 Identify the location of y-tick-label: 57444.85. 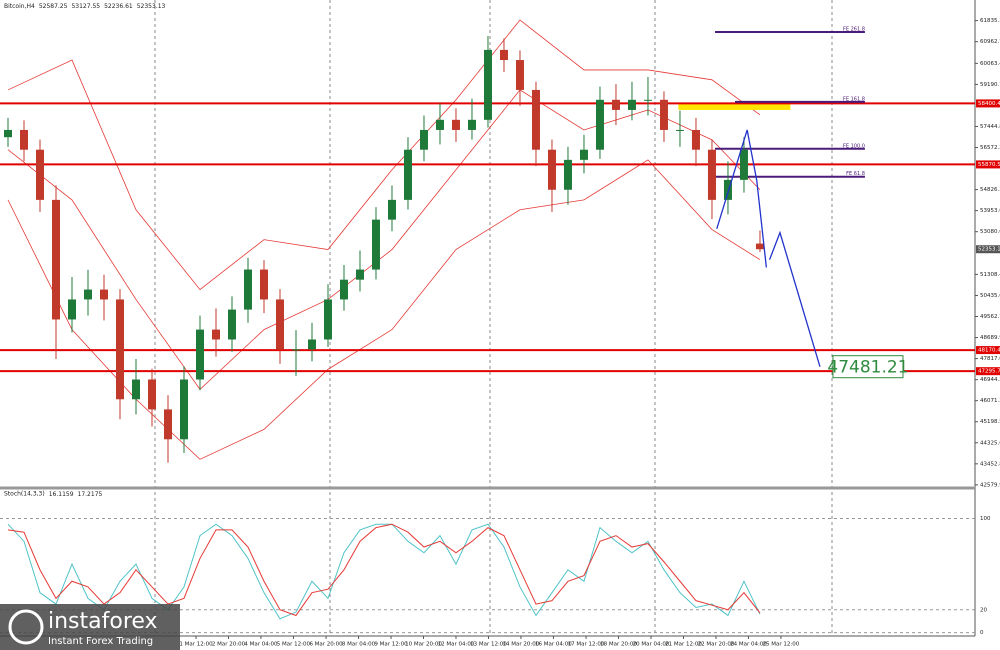
(990, 127).